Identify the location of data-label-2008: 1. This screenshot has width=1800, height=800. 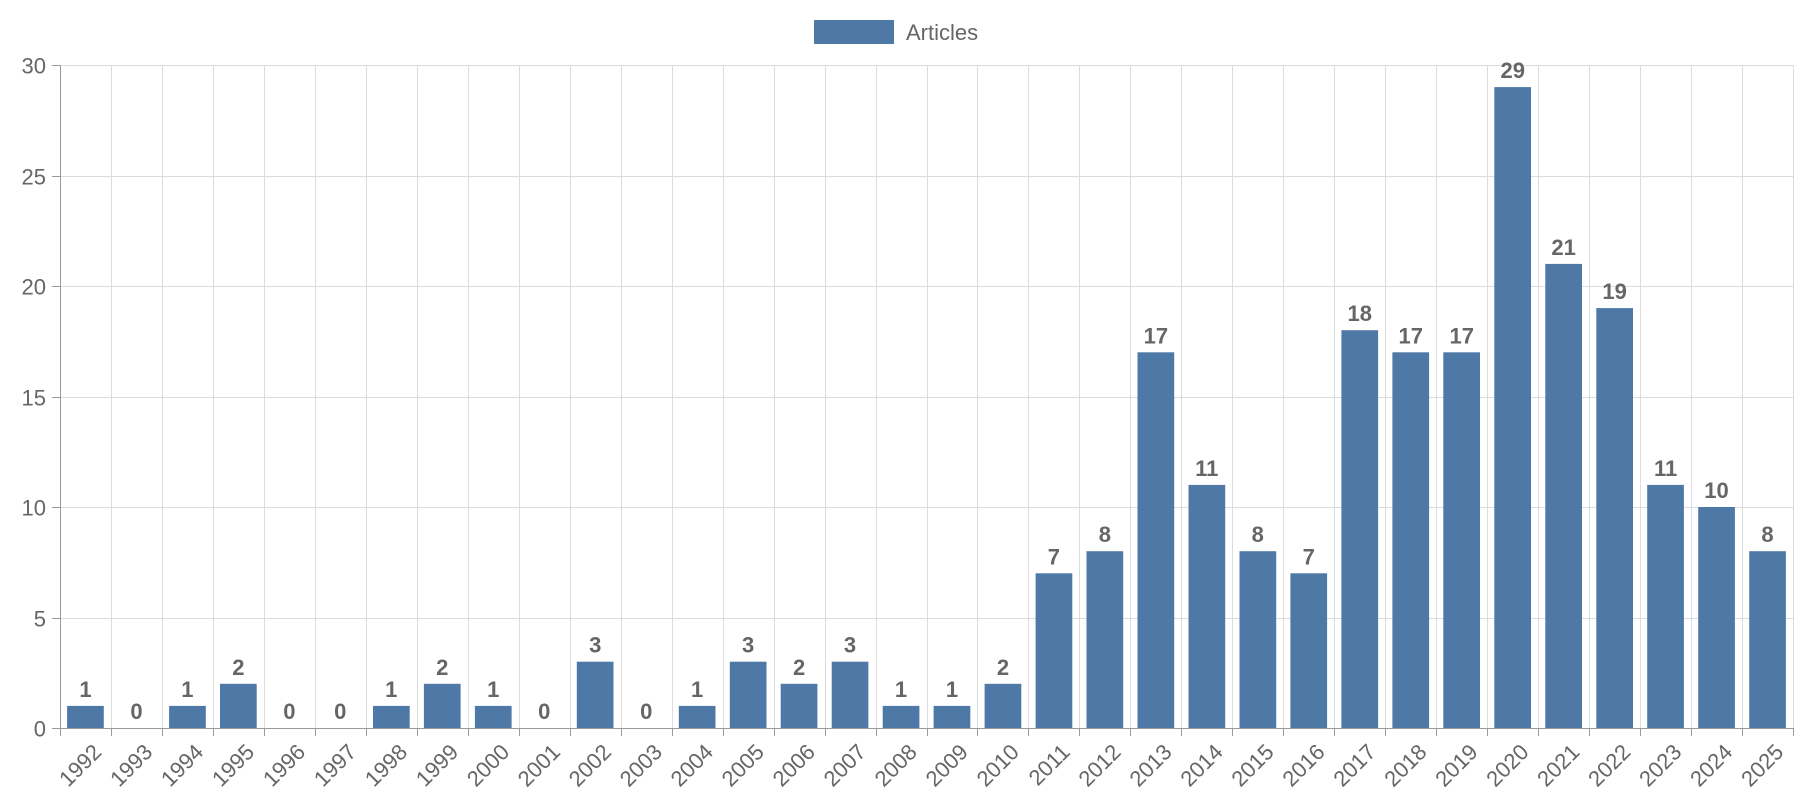
(901, 689).